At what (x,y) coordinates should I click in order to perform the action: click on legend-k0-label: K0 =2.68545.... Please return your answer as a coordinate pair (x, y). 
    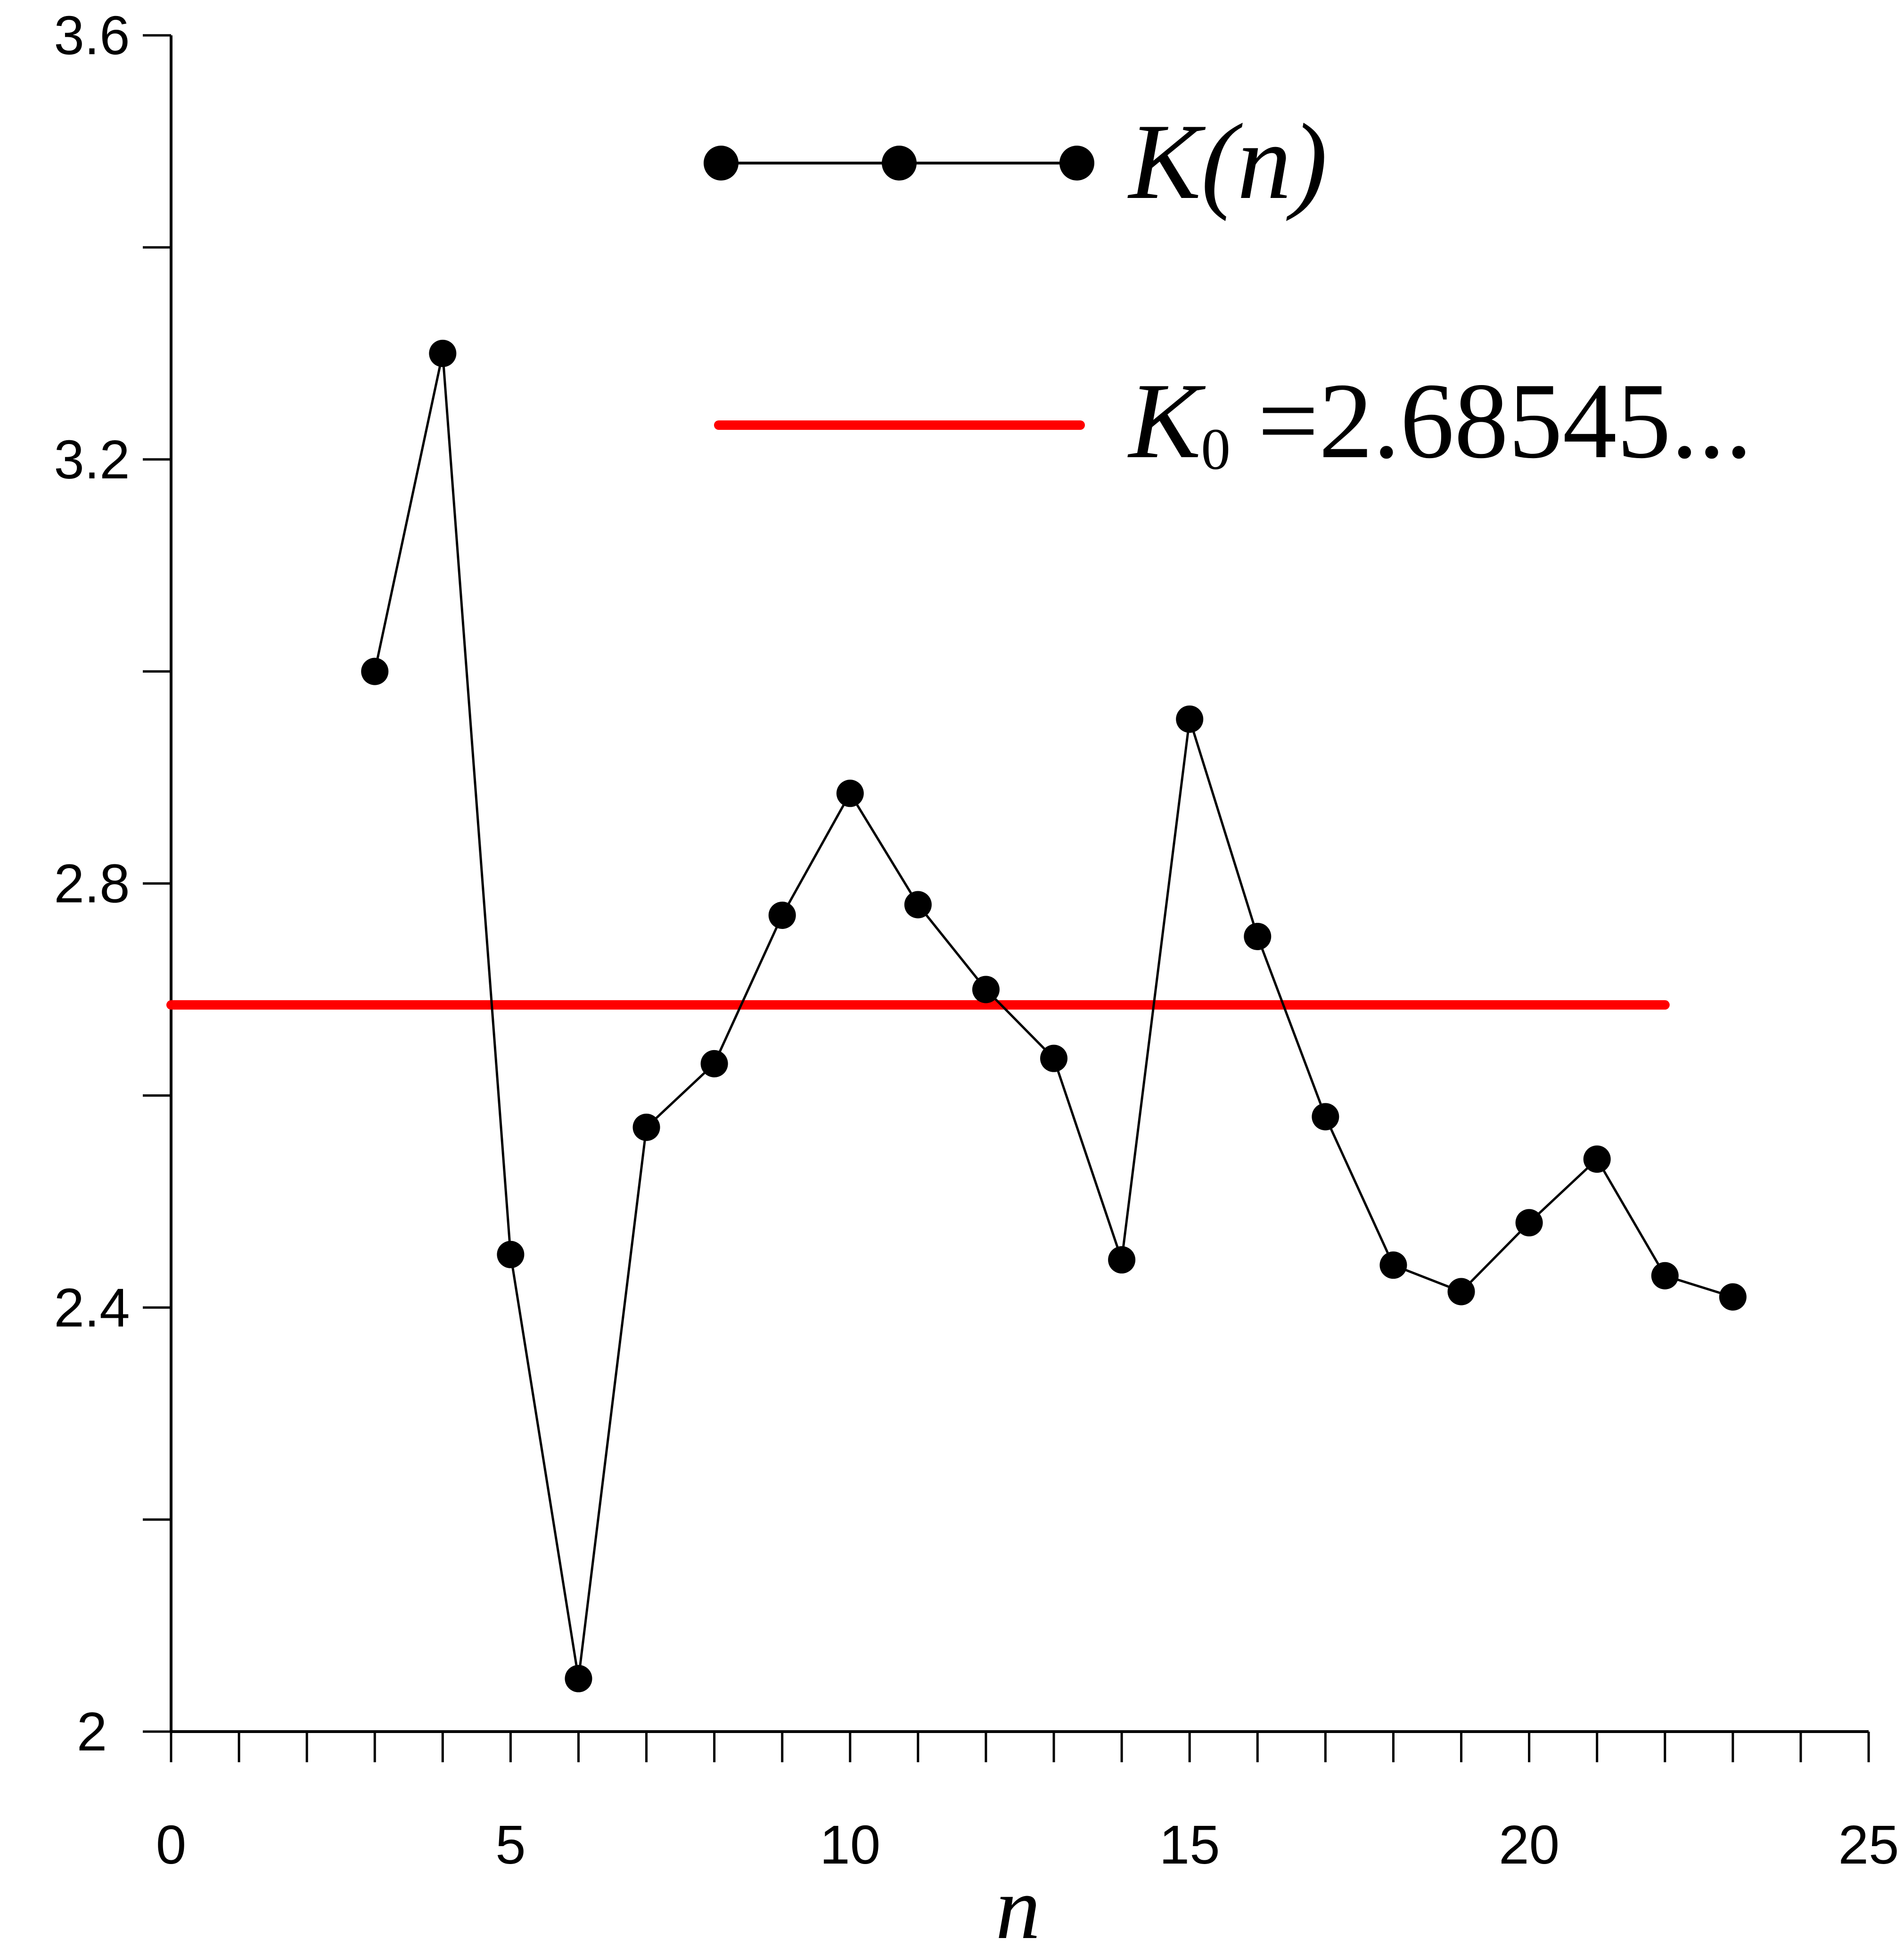
    Looking at the image, I should click on (1439, 422).